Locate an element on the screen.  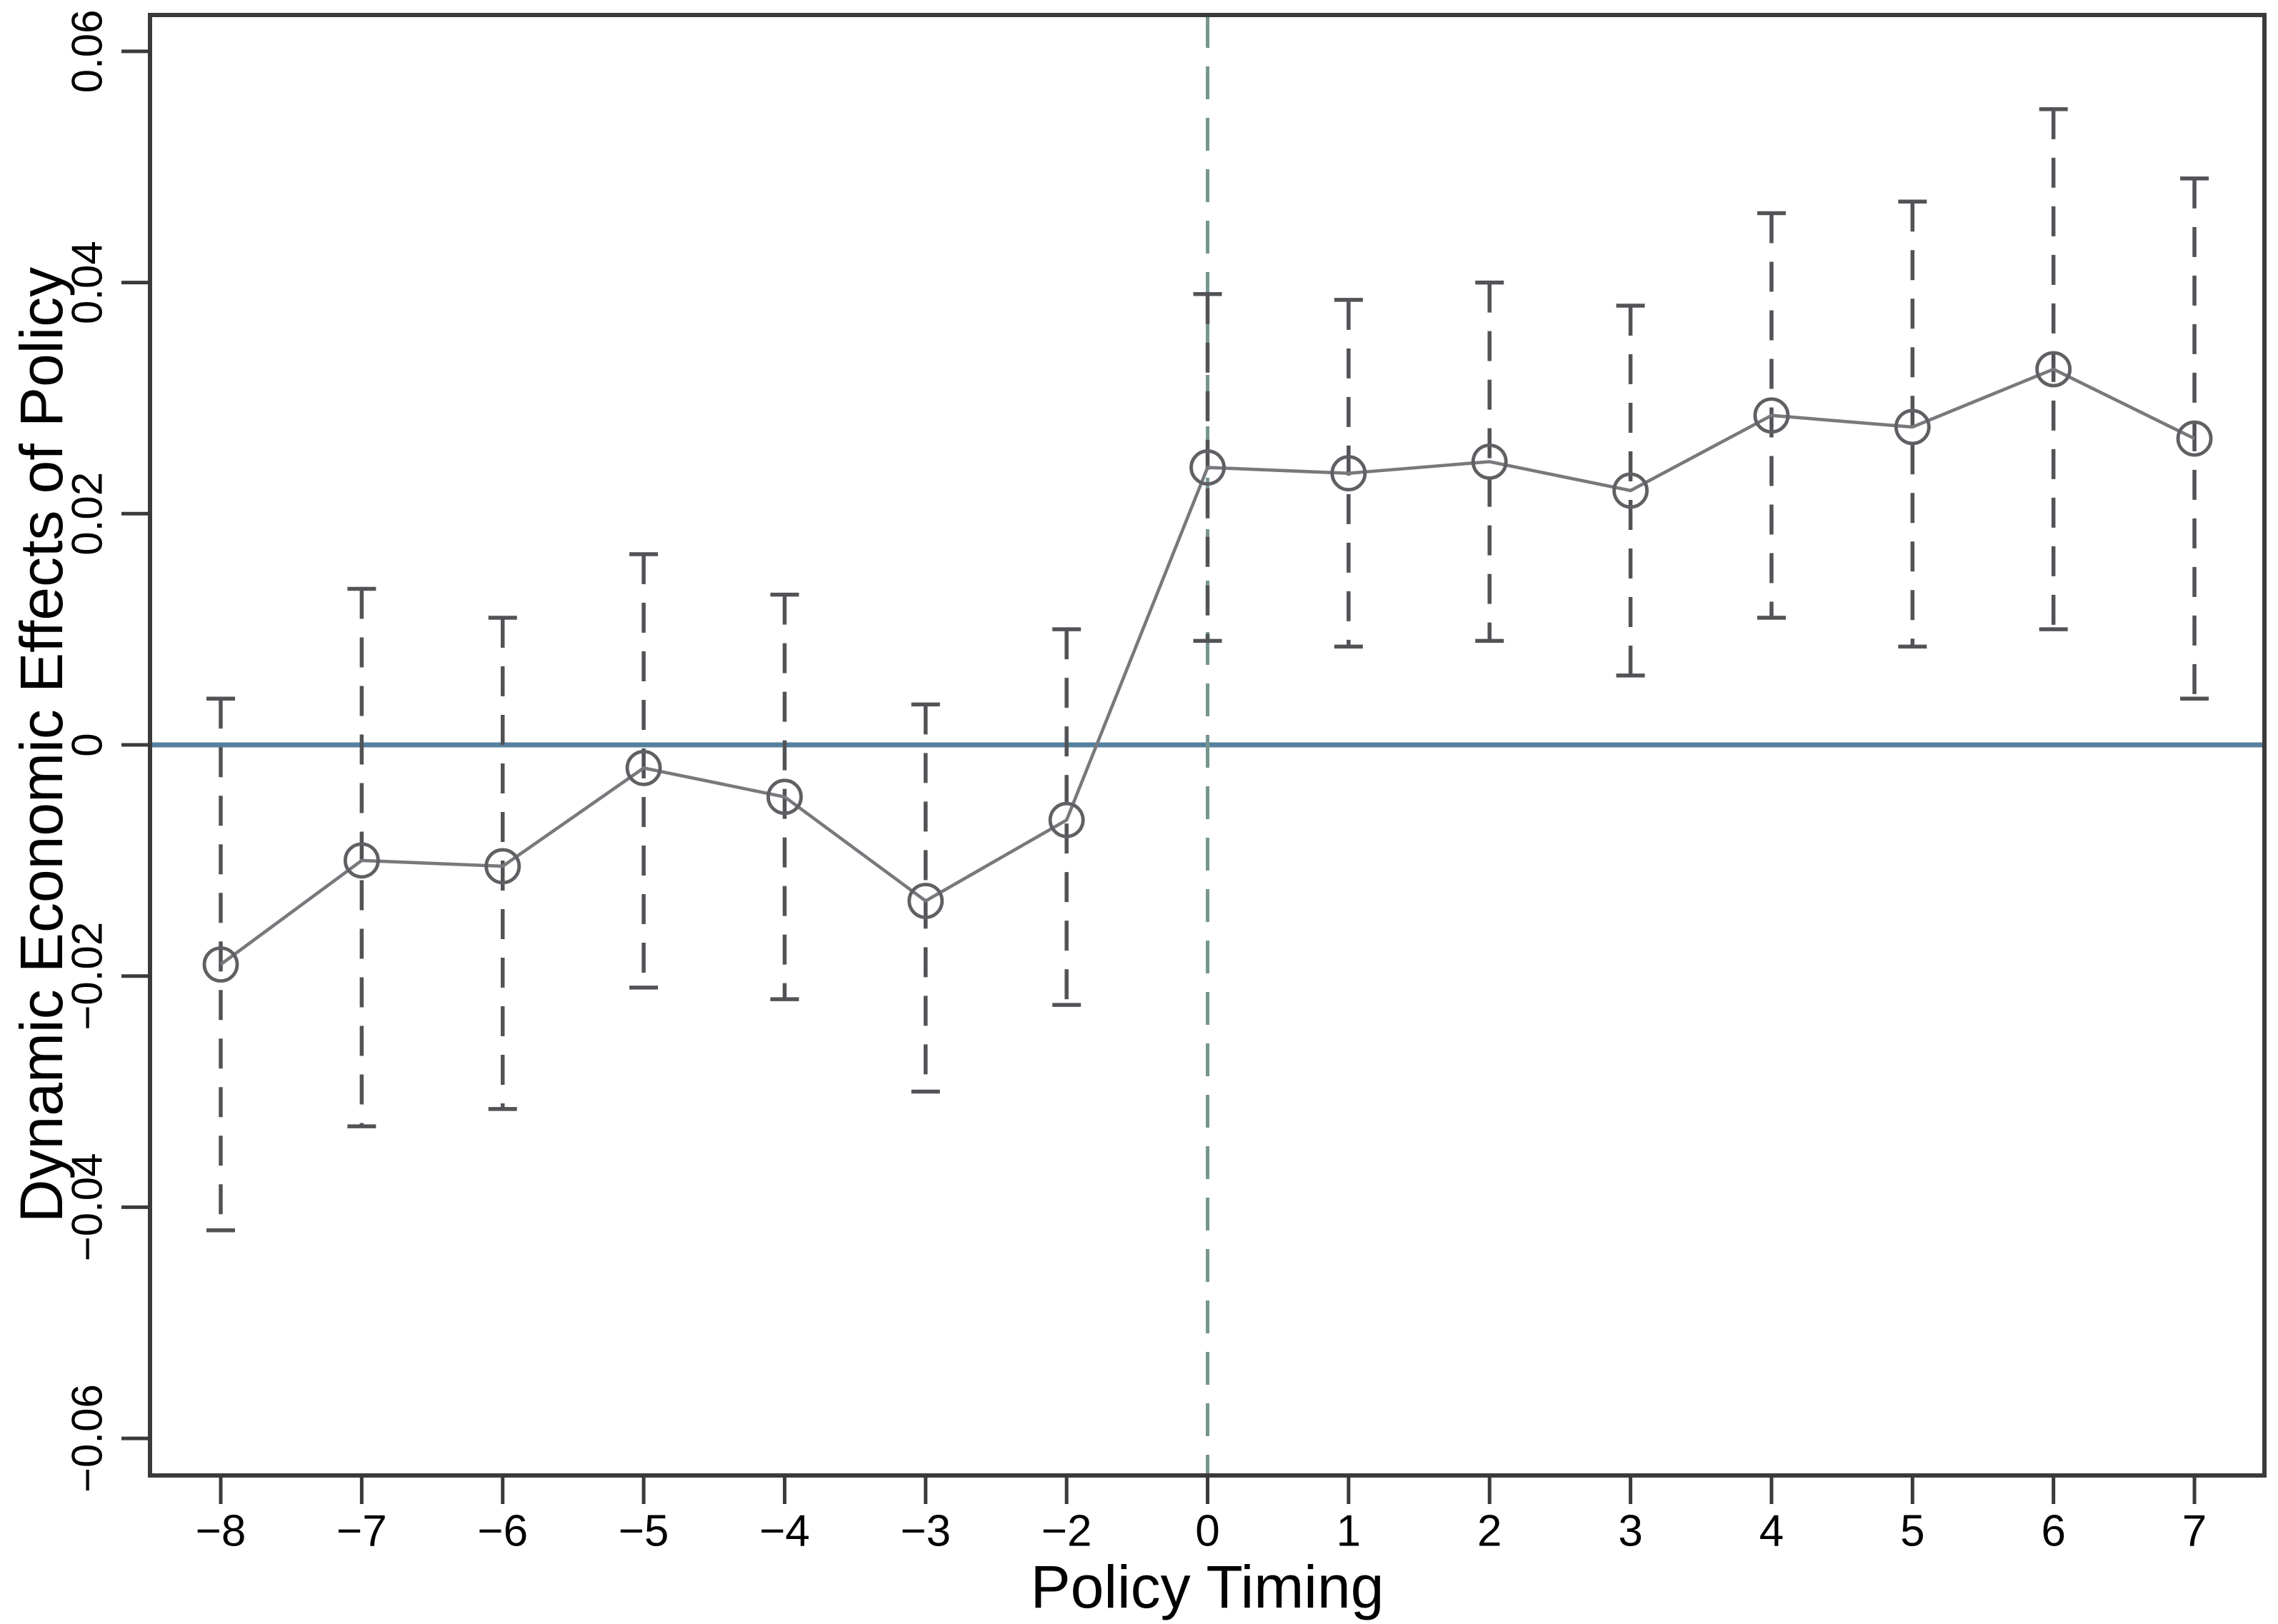
x-tick-label: −3 is located at coordinates (925, 1531).